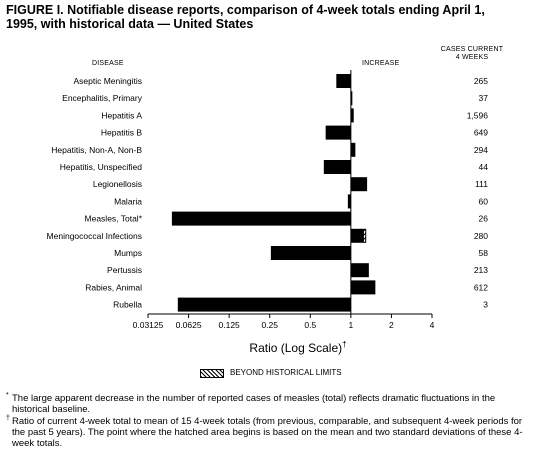 The width and height of the screenshot is (538, 469). Describe the element at coordinates (8, 418) in the screenshot. I see `footnote-mark: †` at that location.